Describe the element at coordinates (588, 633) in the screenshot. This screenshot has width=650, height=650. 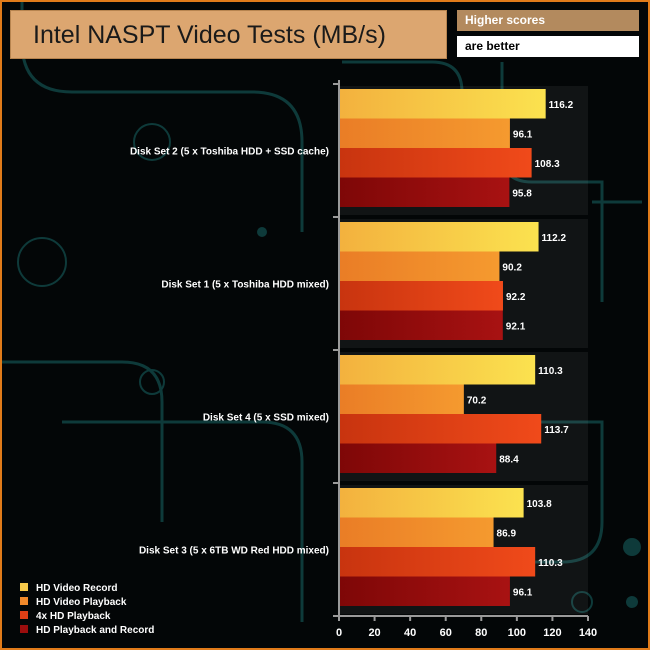
I see `x-tick-label: 140` at that location.